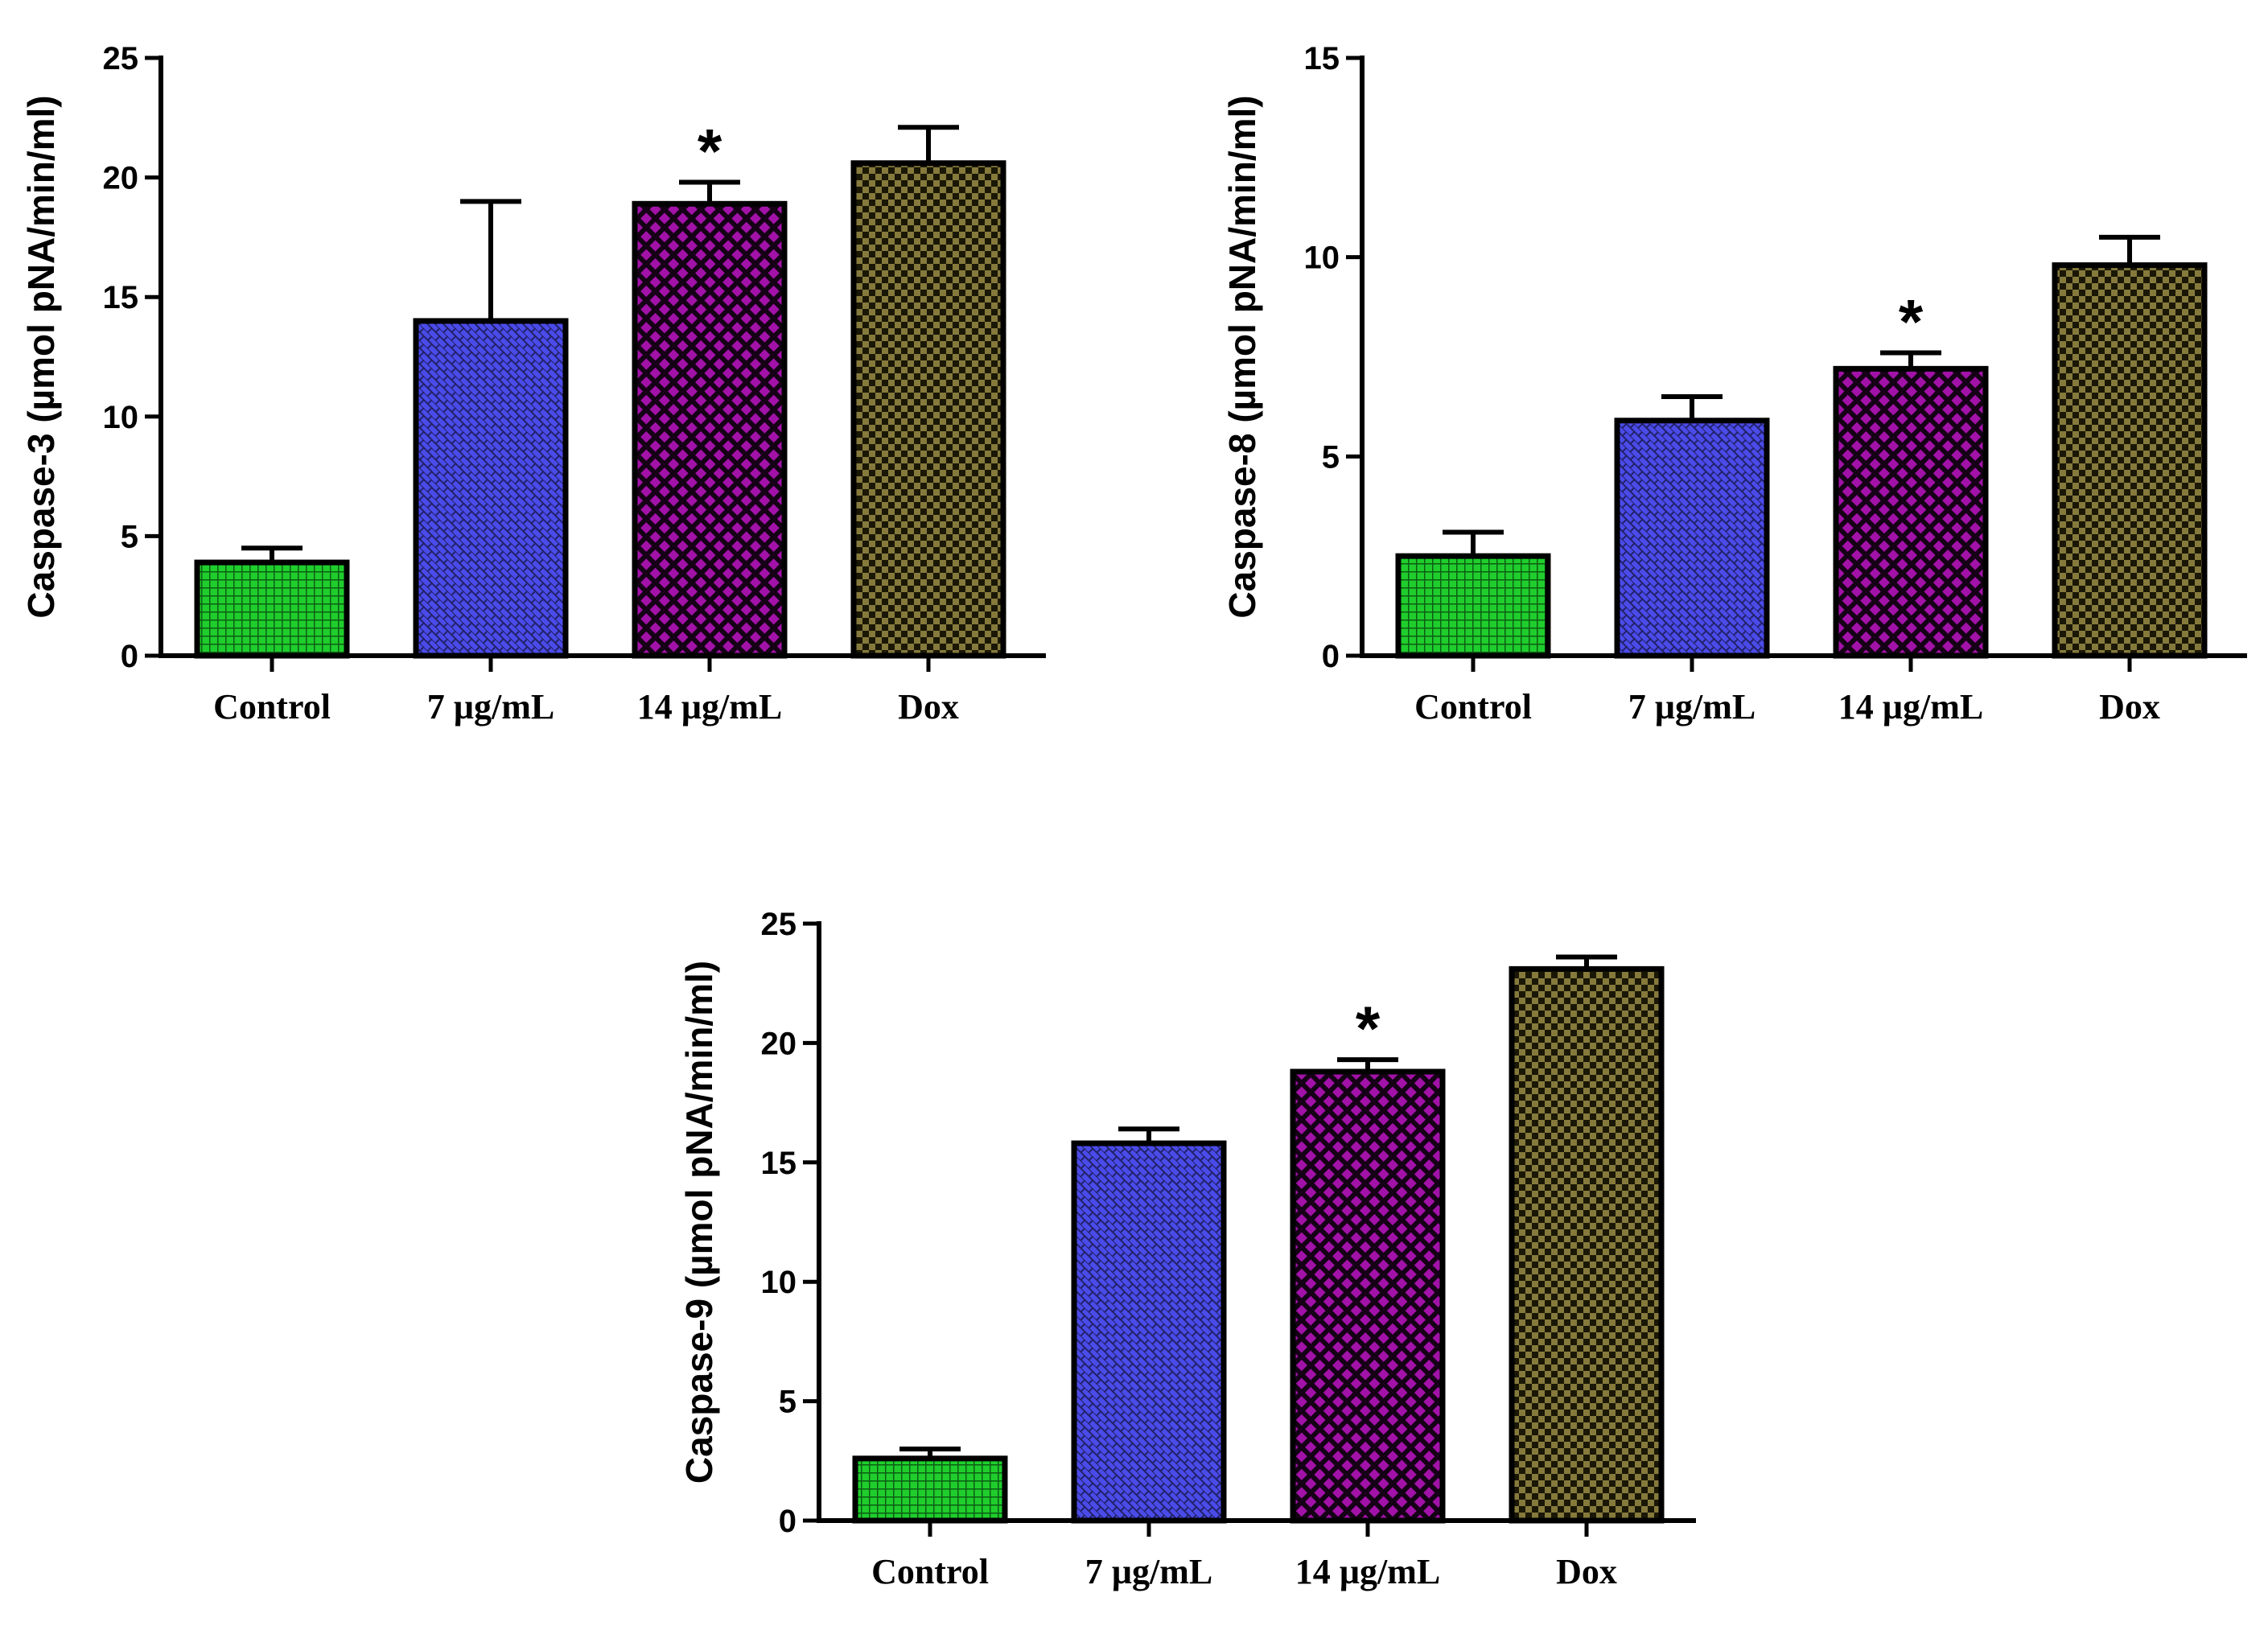  What do you see at coordinates (41, 356) in the screenshot?
I see `y-axis-title: Caspase-3 (µmol pNA/min/ml)` at bounding box center [41, 356].